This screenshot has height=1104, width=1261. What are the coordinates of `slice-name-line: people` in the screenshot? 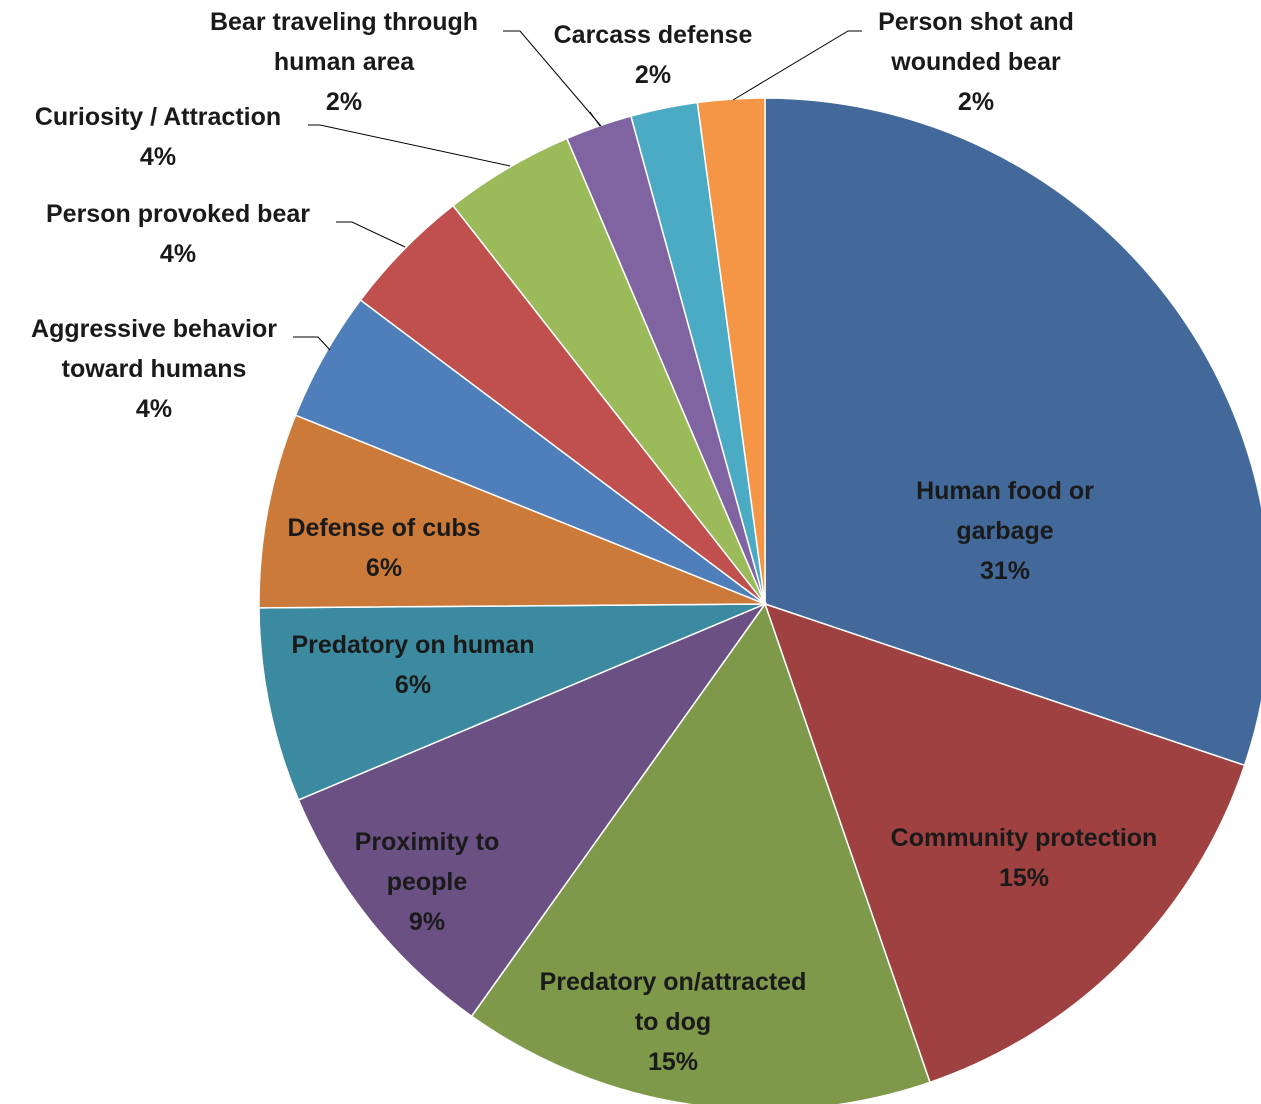 It's located at (427, 882).